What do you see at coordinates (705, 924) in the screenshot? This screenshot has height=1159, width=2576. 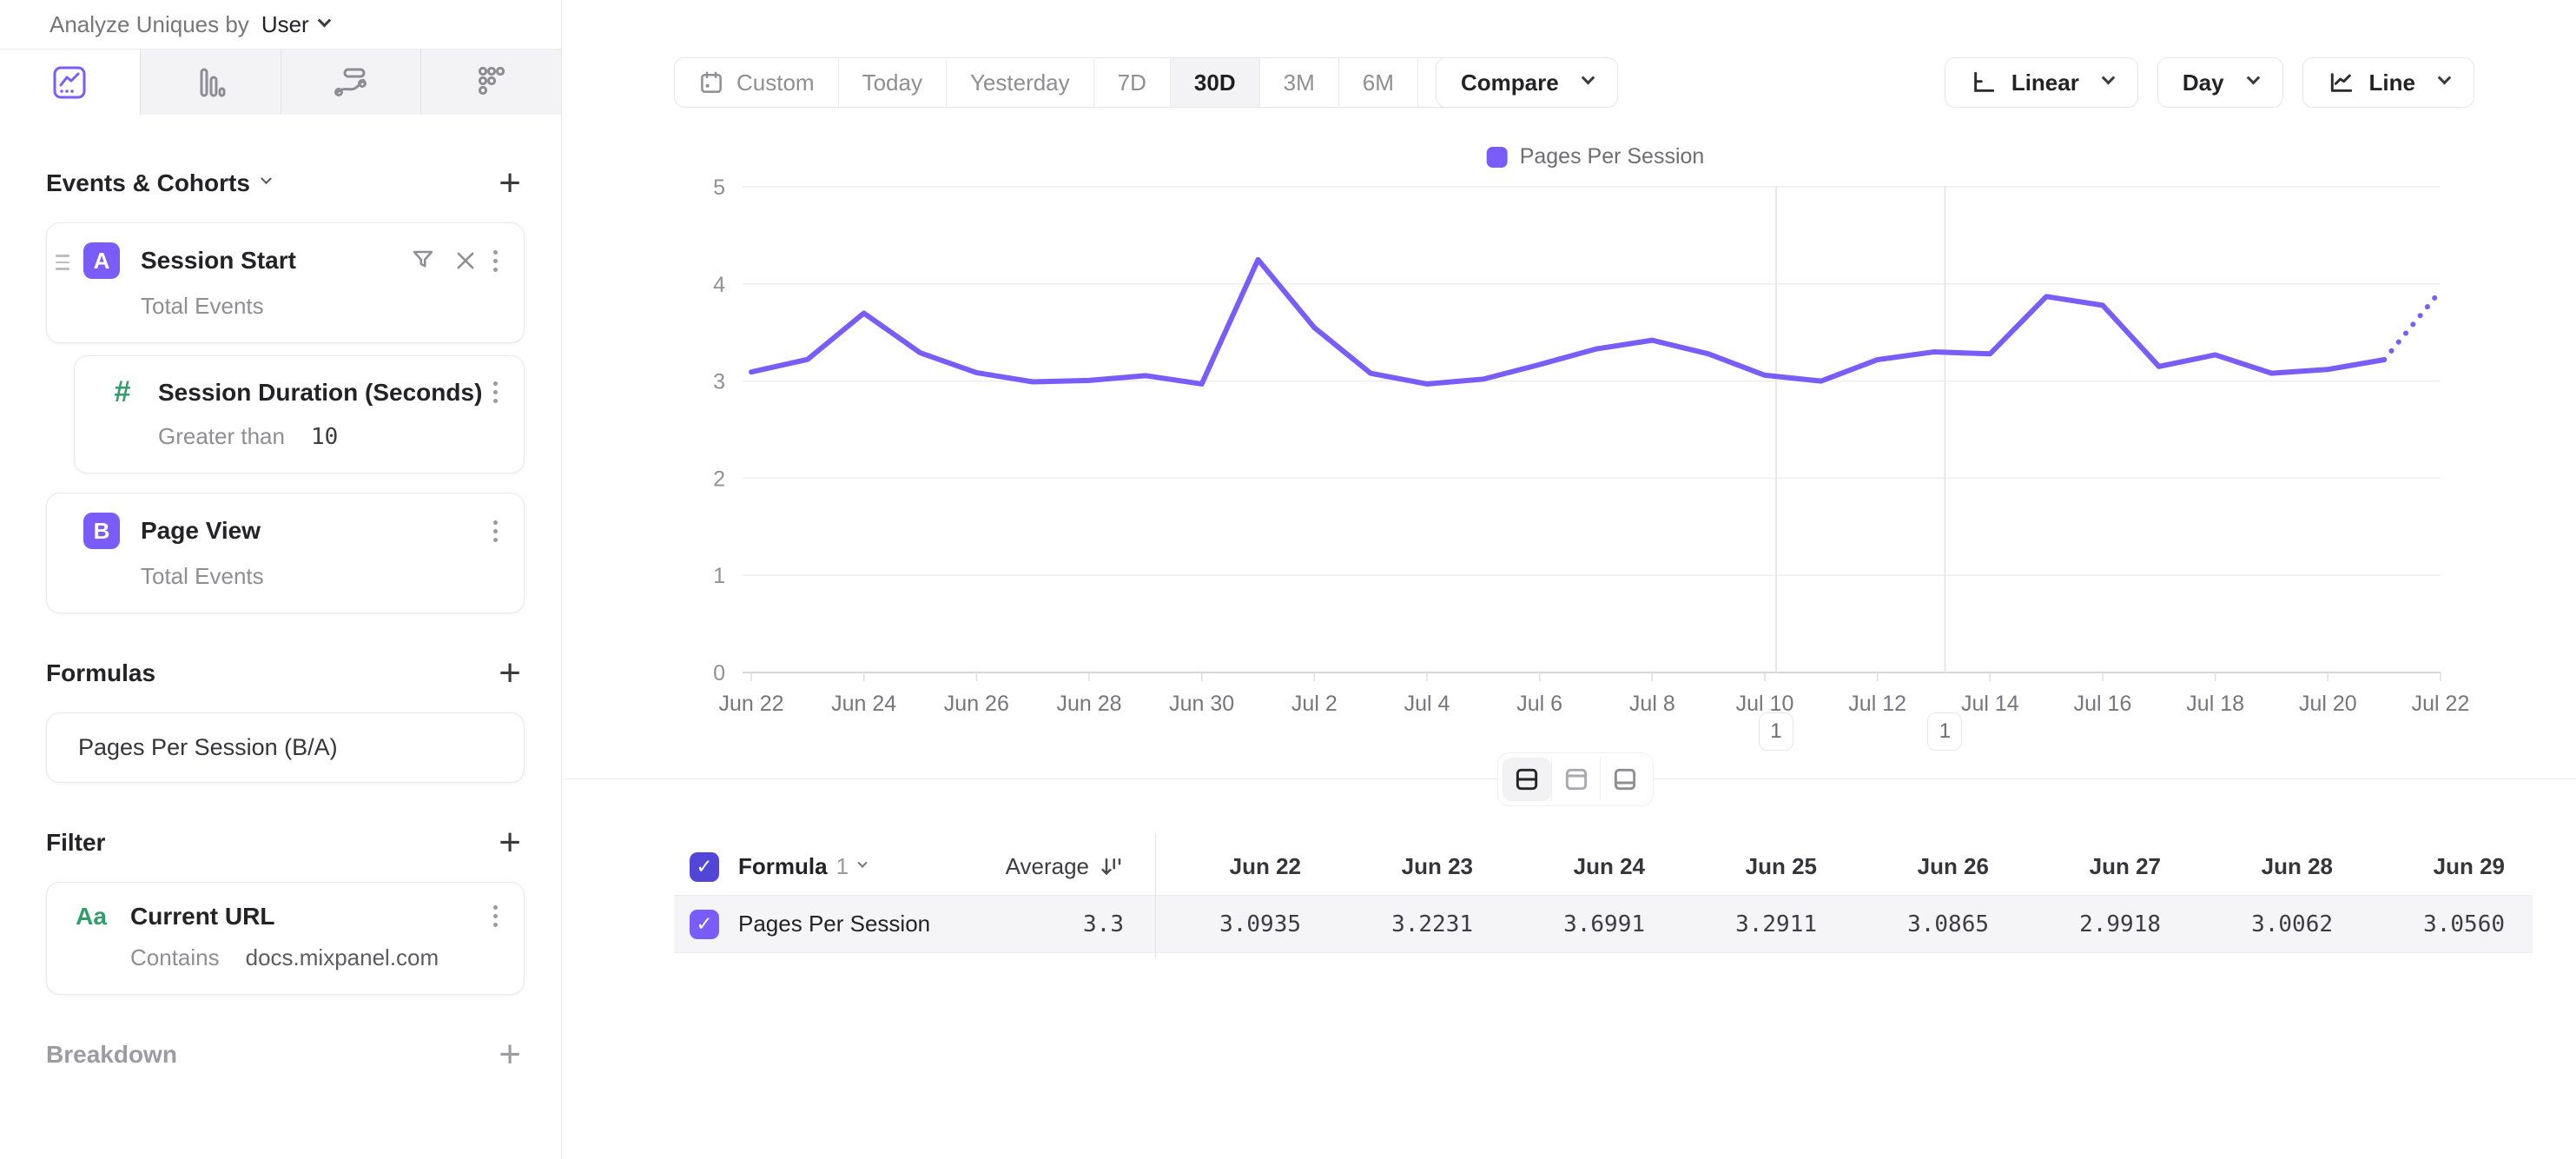 I see `row-checkbox: ✓` at bounding box center [705, 924].